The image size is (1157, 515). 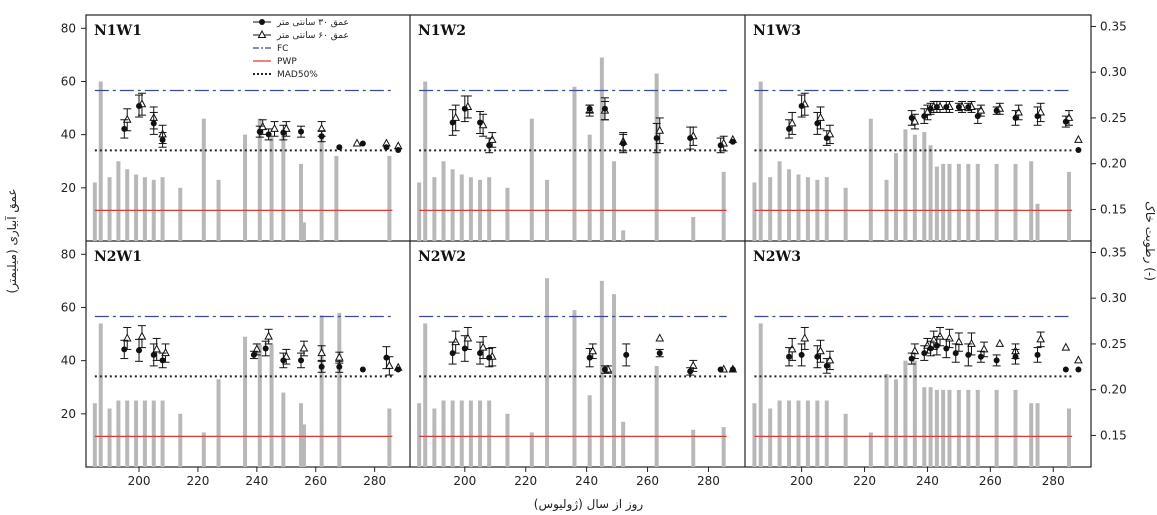 What do you see at coordinates (262, 33) in the screenshot?
I see `legend-marker` at bounding box center [262, 33].